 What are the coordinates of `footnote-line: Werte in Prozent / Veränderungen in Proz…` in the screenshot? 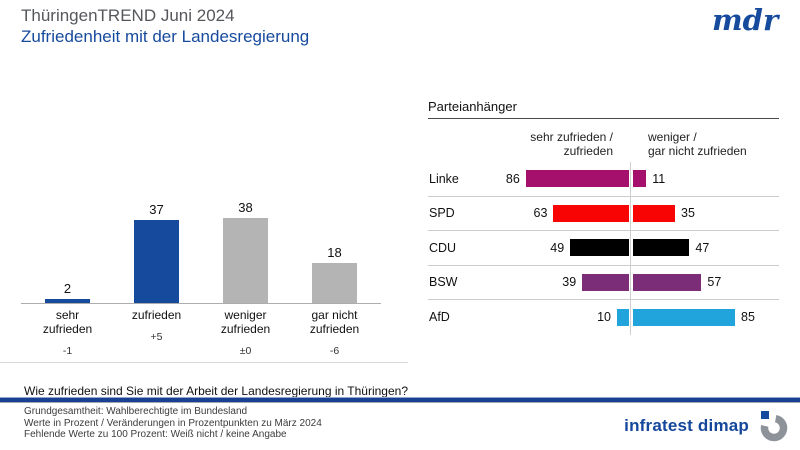 It's located at (173, 423).